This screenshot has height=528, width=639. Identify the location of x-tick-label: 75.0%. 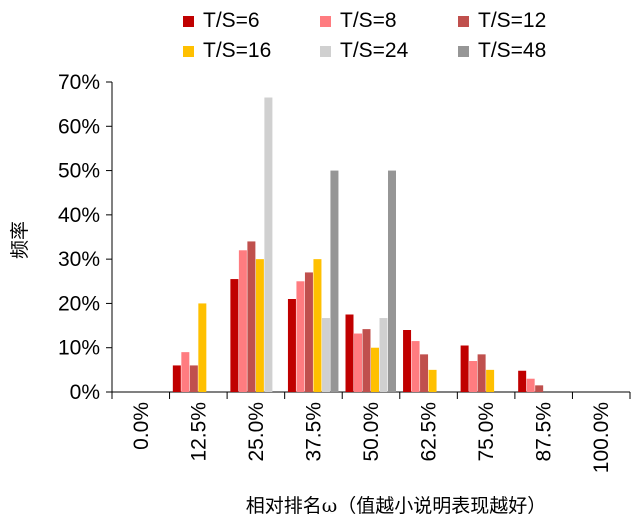
(486, 432).